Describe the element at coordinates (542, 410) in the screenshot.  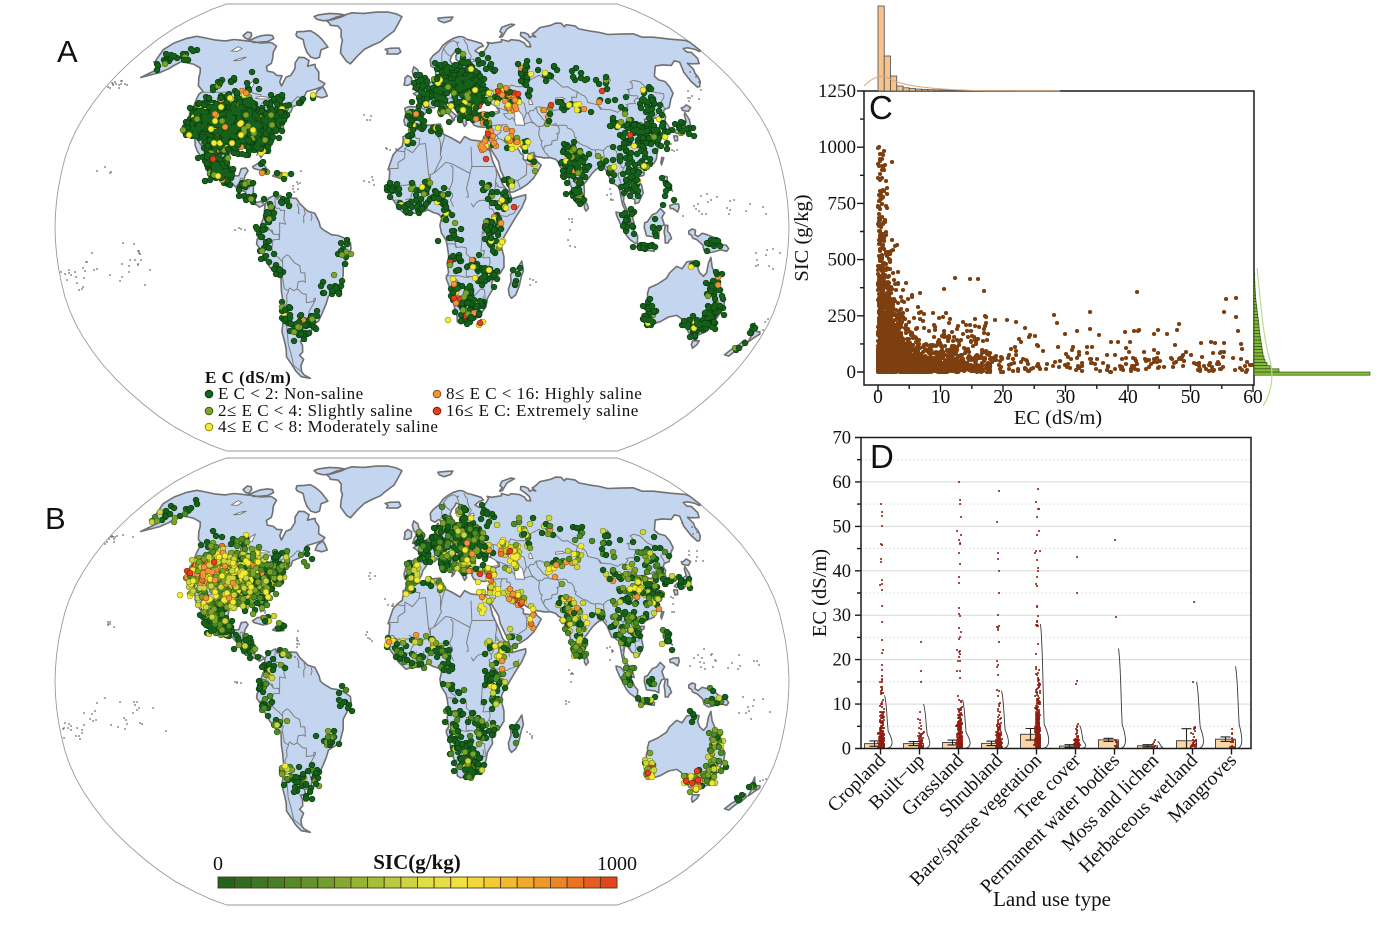
I see `svg-text: 16≤ E C: Extremely saline` at that location.